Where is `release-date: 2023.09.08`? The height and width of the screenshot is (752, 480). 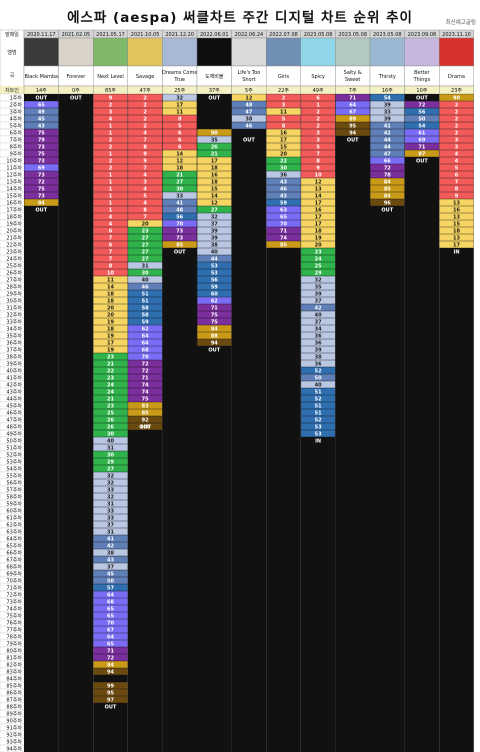
release-date: 2023.09.08 is located at coordinates (422, 35).